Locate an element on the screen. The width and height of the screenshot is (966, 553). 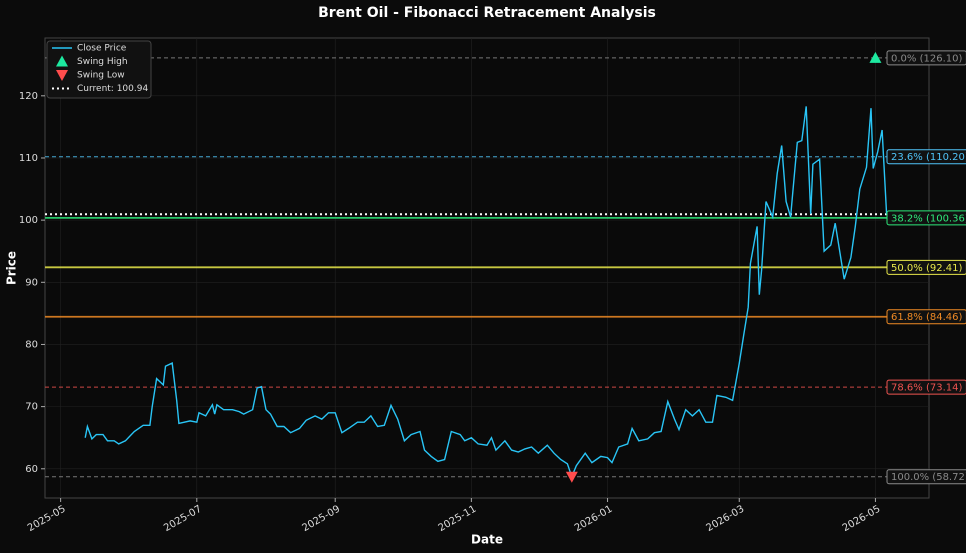
y-tick-label: 120 is located at coordinates (28, 96).